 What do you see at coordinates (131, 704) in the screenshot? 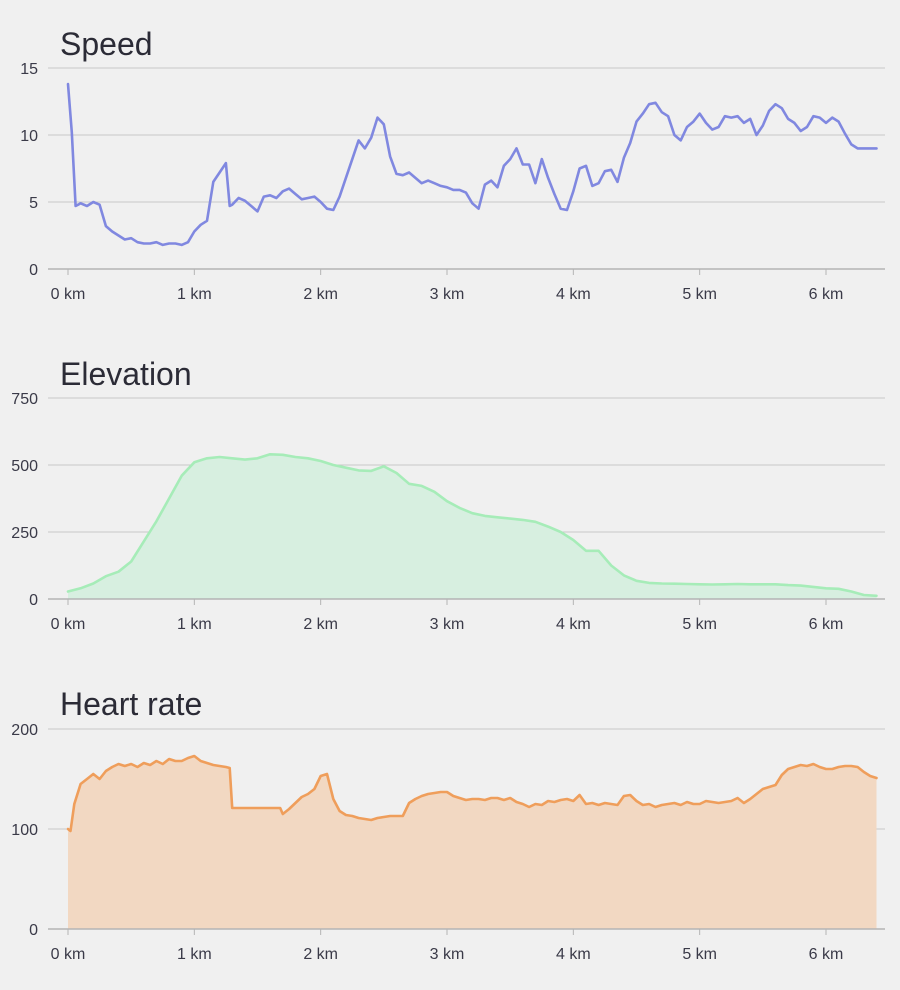
I see `heart-rate-title: Heart rate` at bounding box center [131, 704].